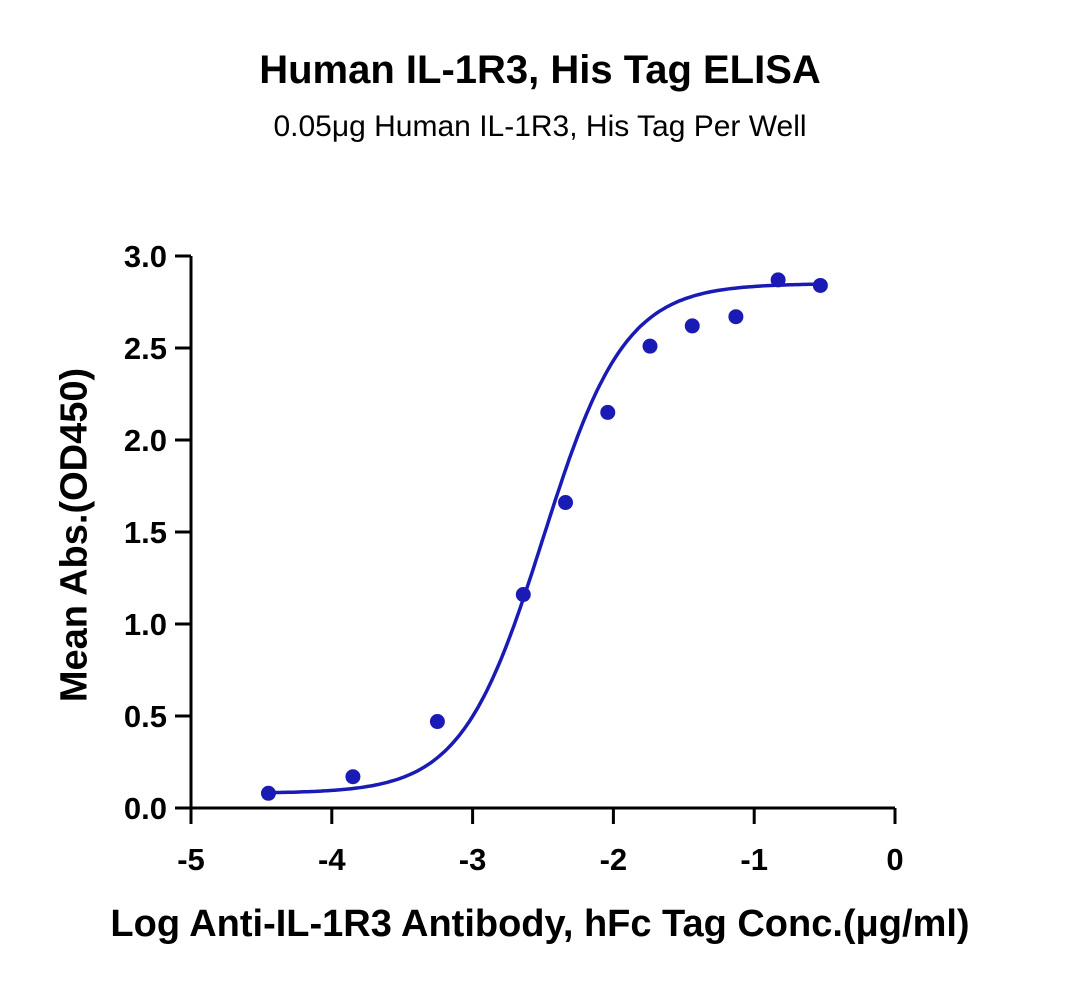 The height and width of the screenshot is (993, 1080). Describe the element at coordinates (145, 716) in the screenshot. I see `y-tick-label: 0.5` at that location.